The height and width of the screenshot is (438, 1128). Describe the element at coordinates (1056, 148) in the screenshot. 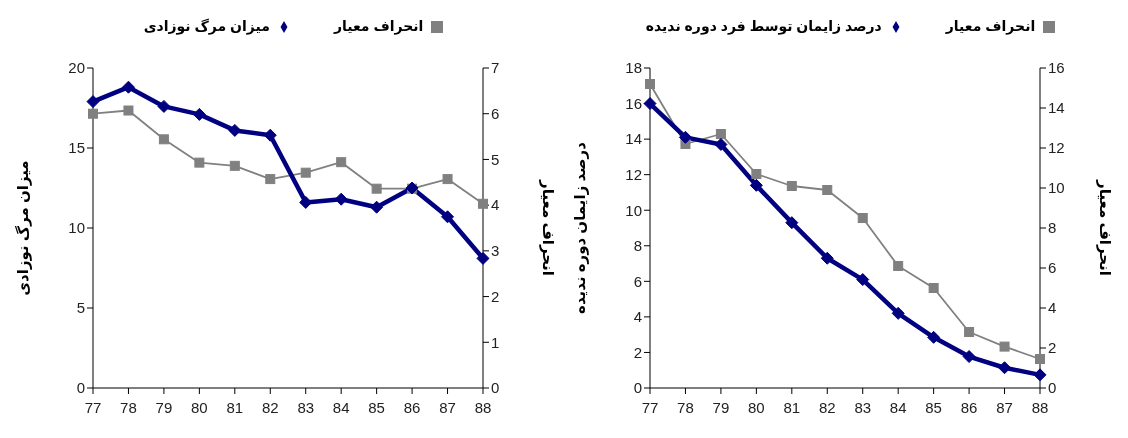

I see `y2-tick-label: 12` at that location.